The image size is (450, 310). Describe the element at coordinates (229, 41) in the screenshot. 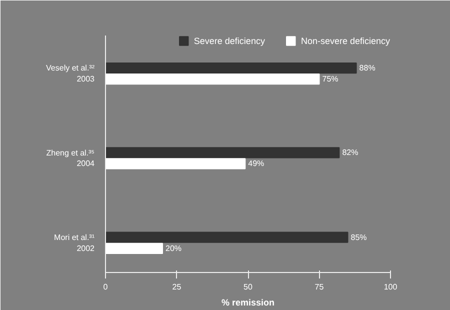

I see `legend-label: Severe deficiency` at that location.